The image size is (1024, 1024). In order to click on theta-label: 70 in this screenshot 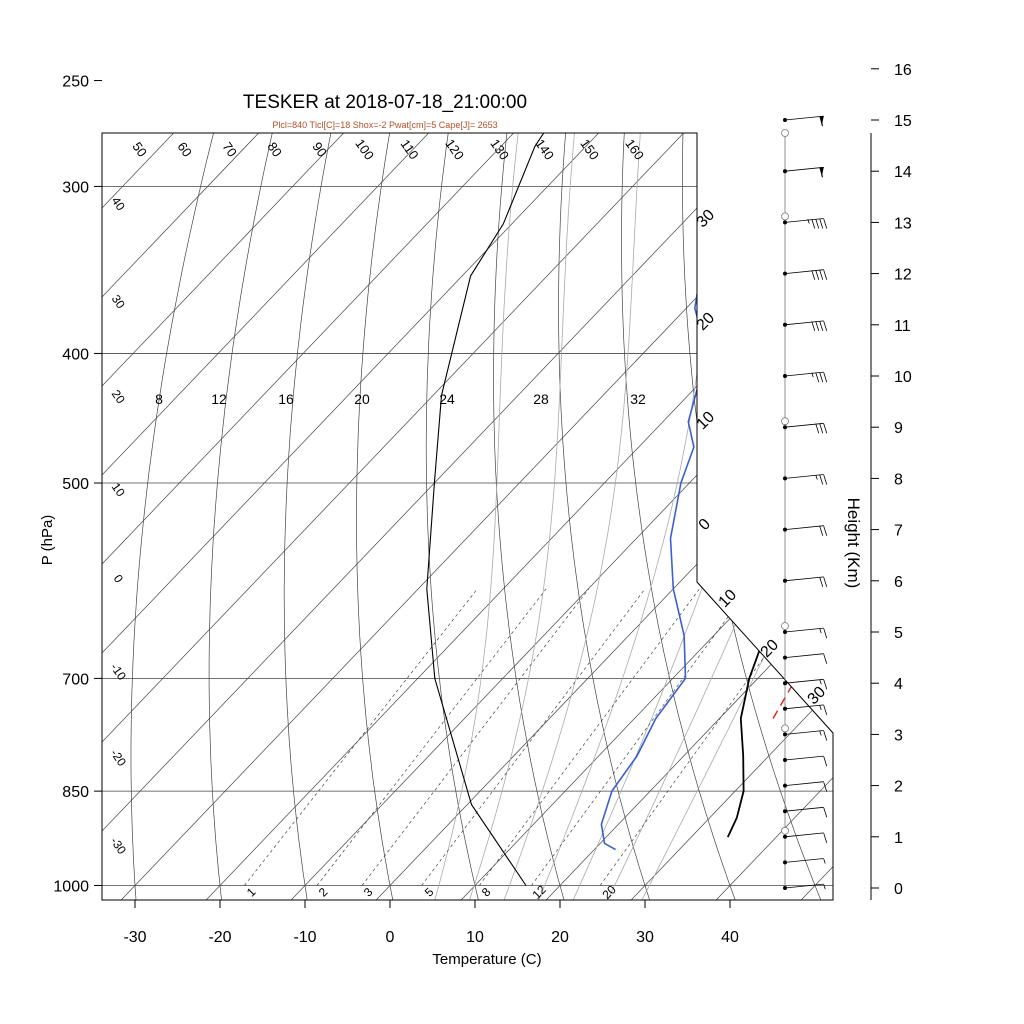, I will do `click(229, 149)`.